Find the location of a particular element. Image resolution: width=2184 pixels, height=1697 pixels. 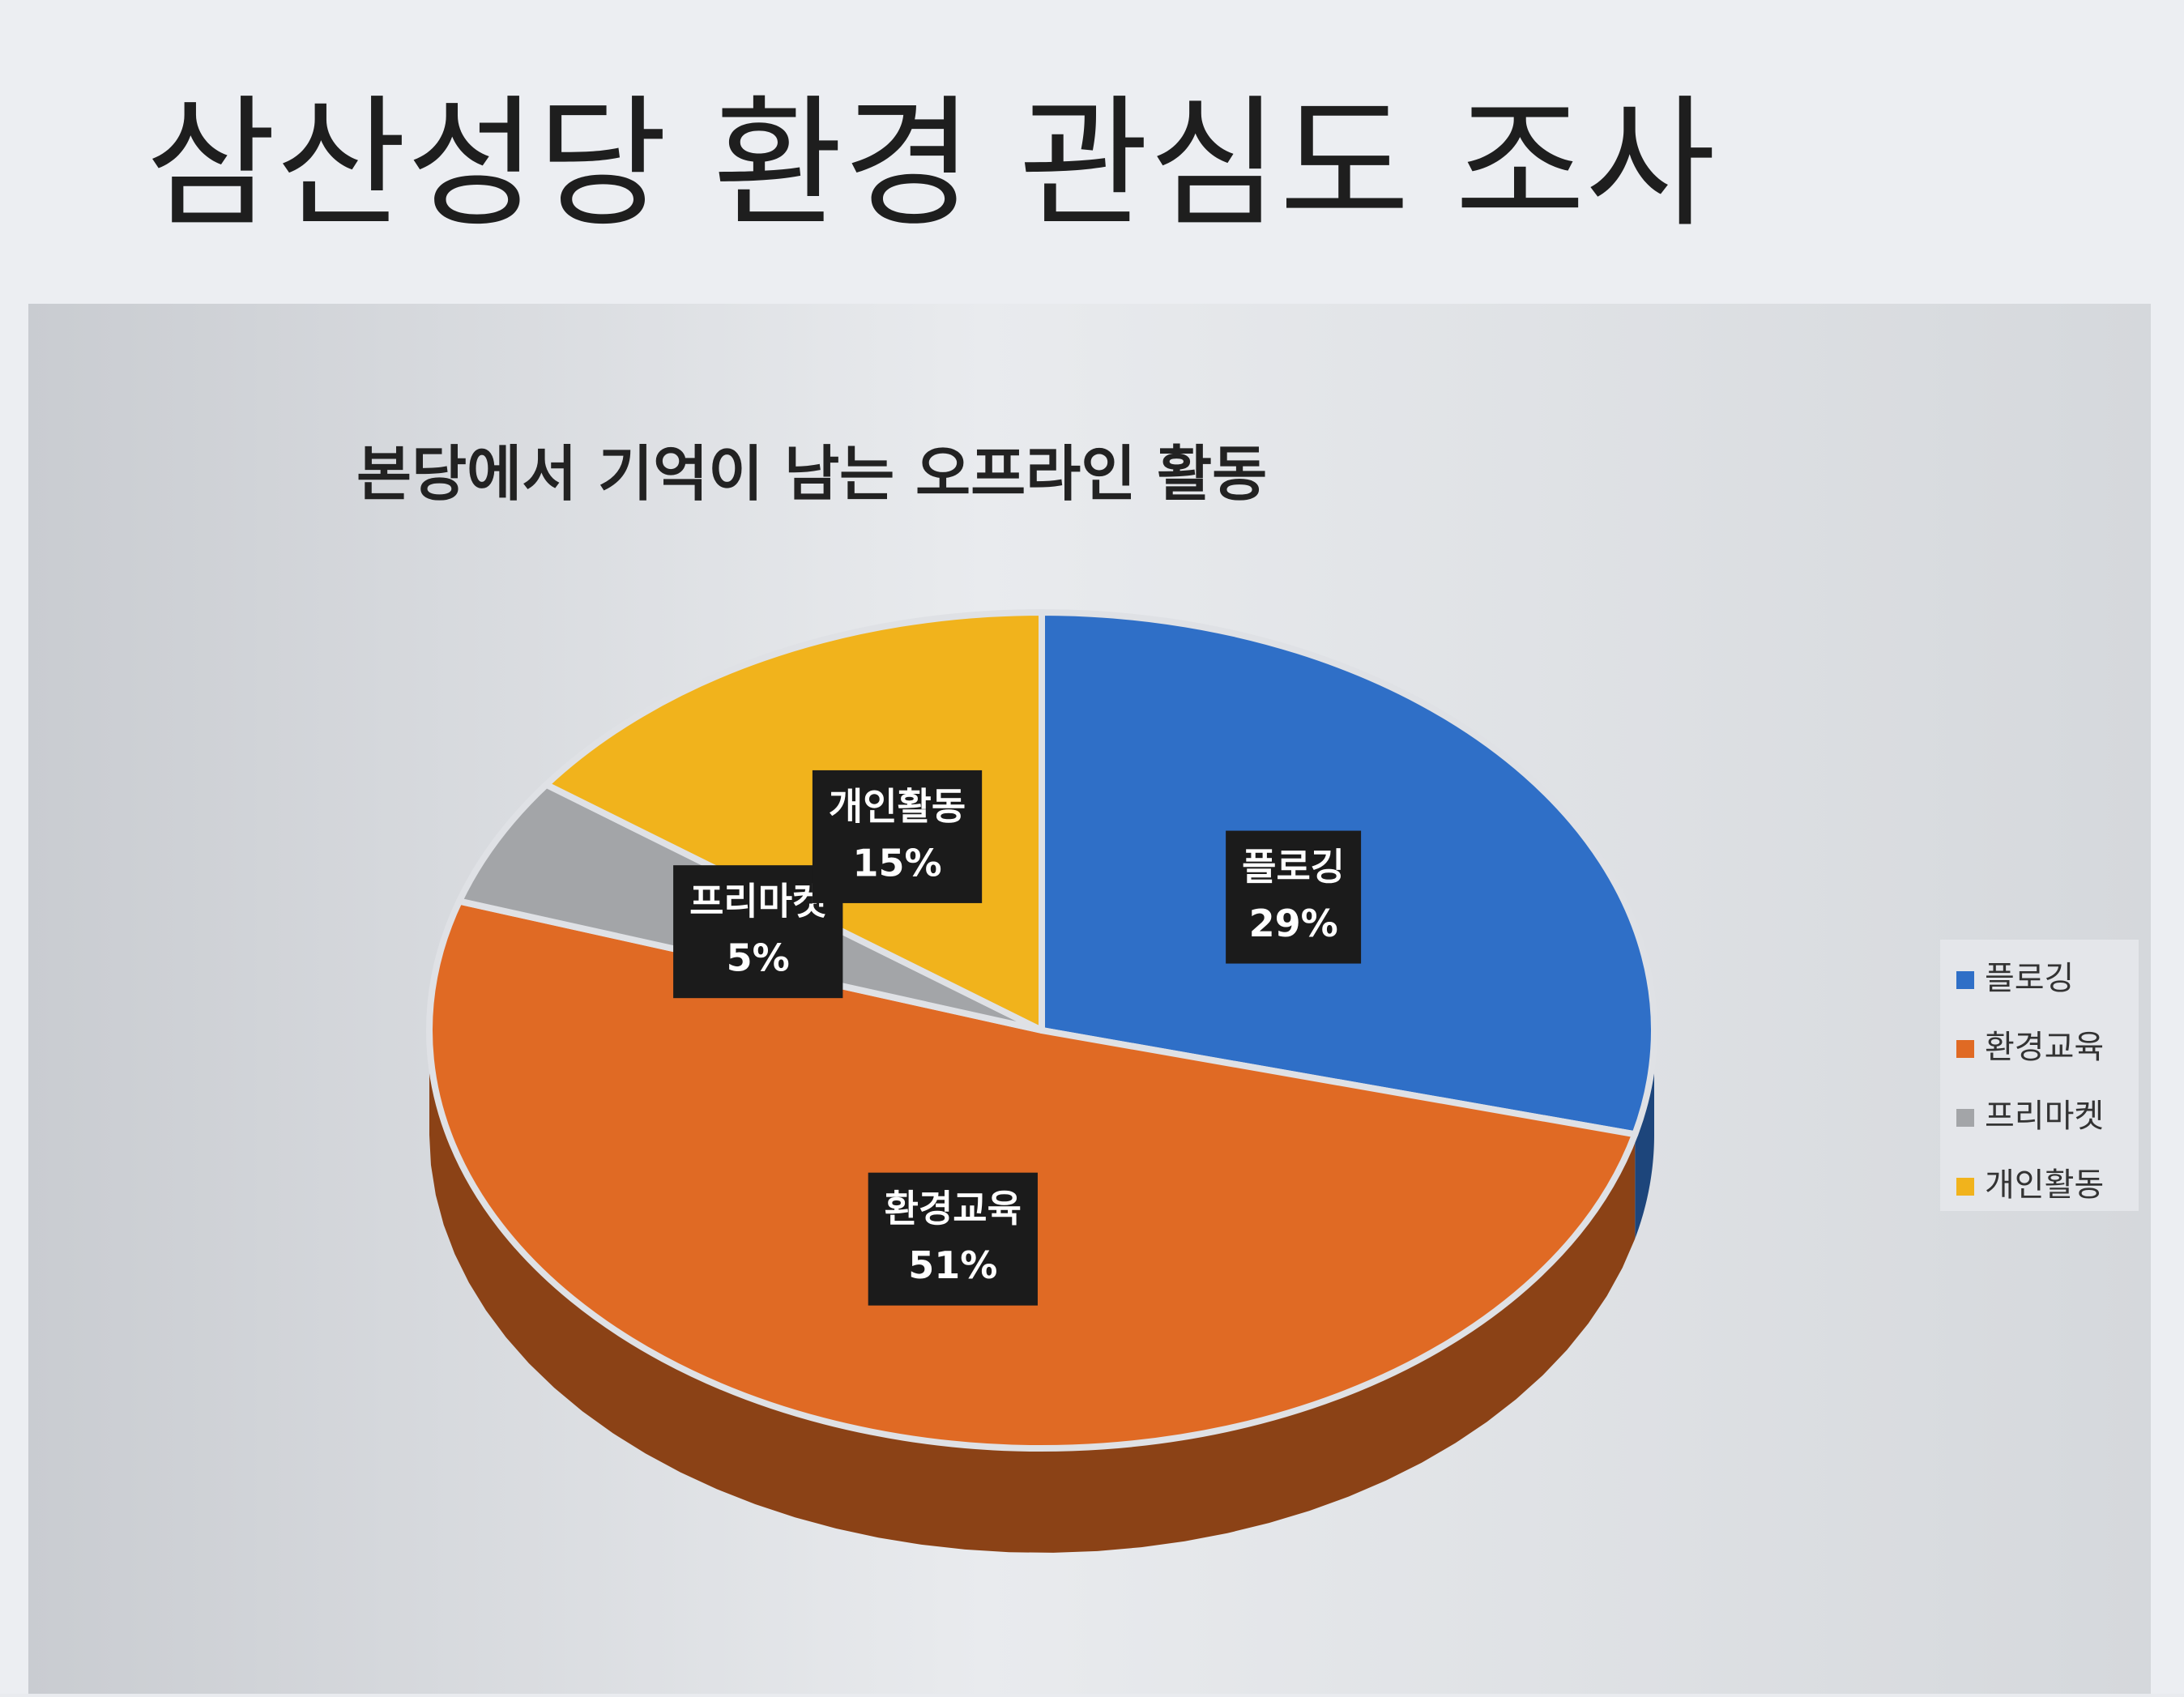

legend-label: 프리마켓 is located at coordinates (2045, 1117).